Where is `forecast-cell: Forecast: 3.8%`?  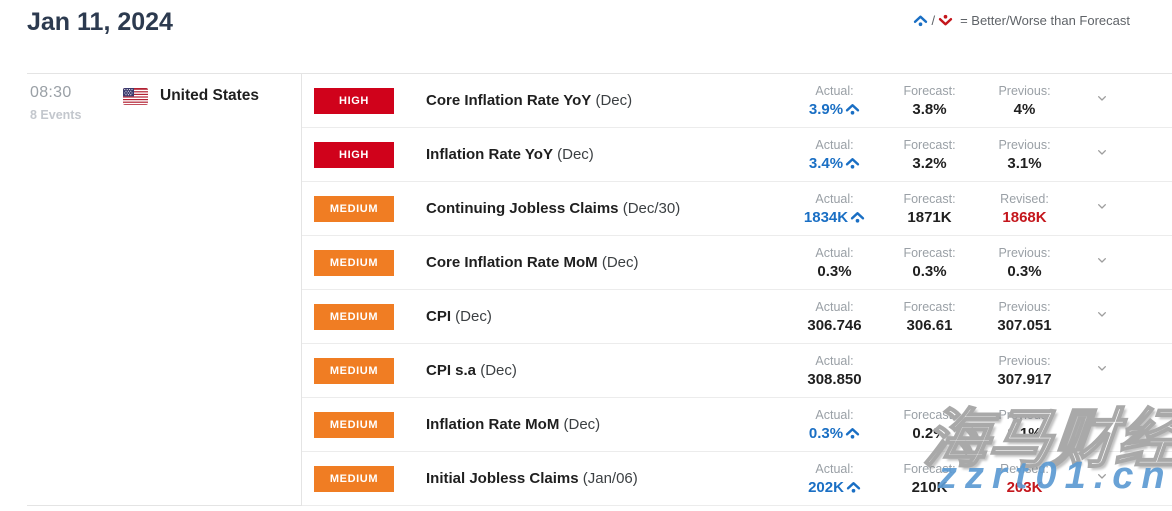
forecast-cell: Forecast: 3.8% is located at coordinates (929, 101).